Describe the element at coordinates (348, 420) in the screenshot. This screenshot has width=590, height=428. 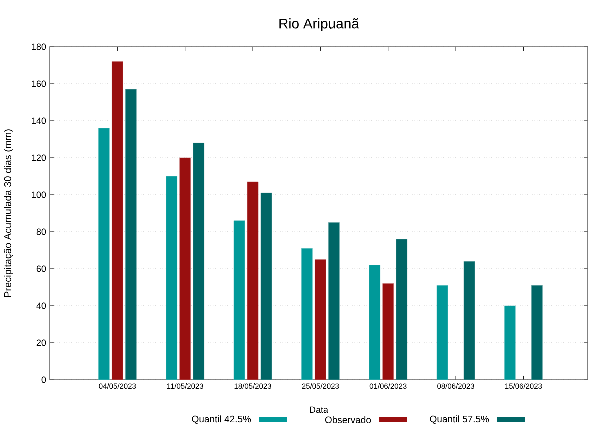
I see `legend-label: Observado` at that location.